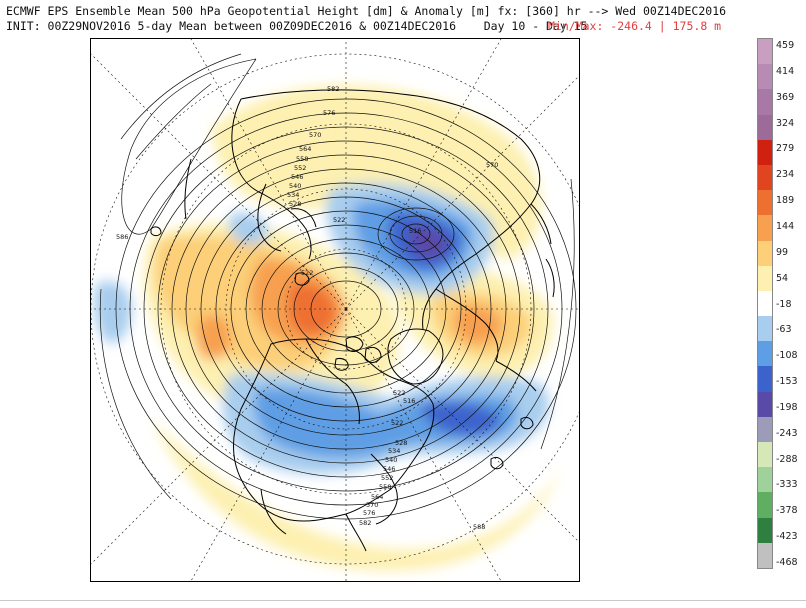 The width and height of the screenshot is (806, 608). I want to click on colorbar-label: -63, so click(784, 330).